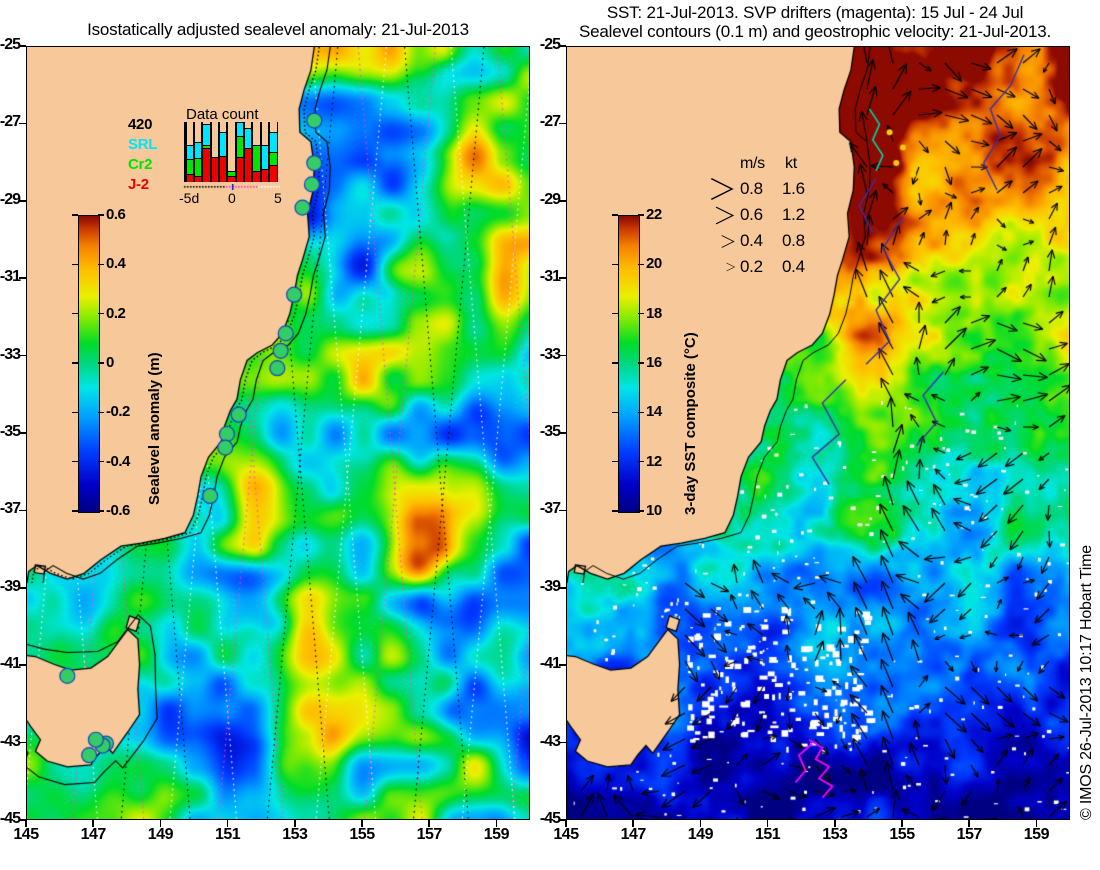 The height and width of the screenshot is (870, 1100). What do you see at coordinates (775, 267) in the screenshot?
I see `velocity-legend-row-3: 0.2 0.4` at bounding box center [775, 267].